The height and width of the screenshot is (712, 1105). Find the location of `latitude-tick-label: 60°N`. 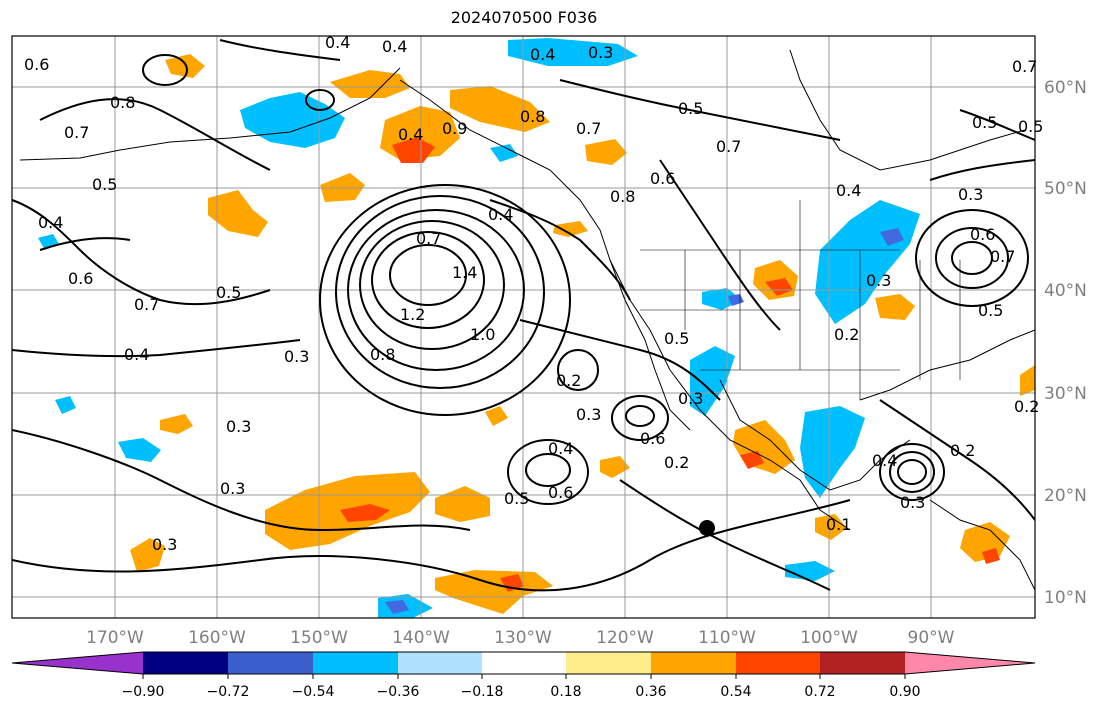

latitude-tick-label: 60°N is located at coordinates (1065, 88).